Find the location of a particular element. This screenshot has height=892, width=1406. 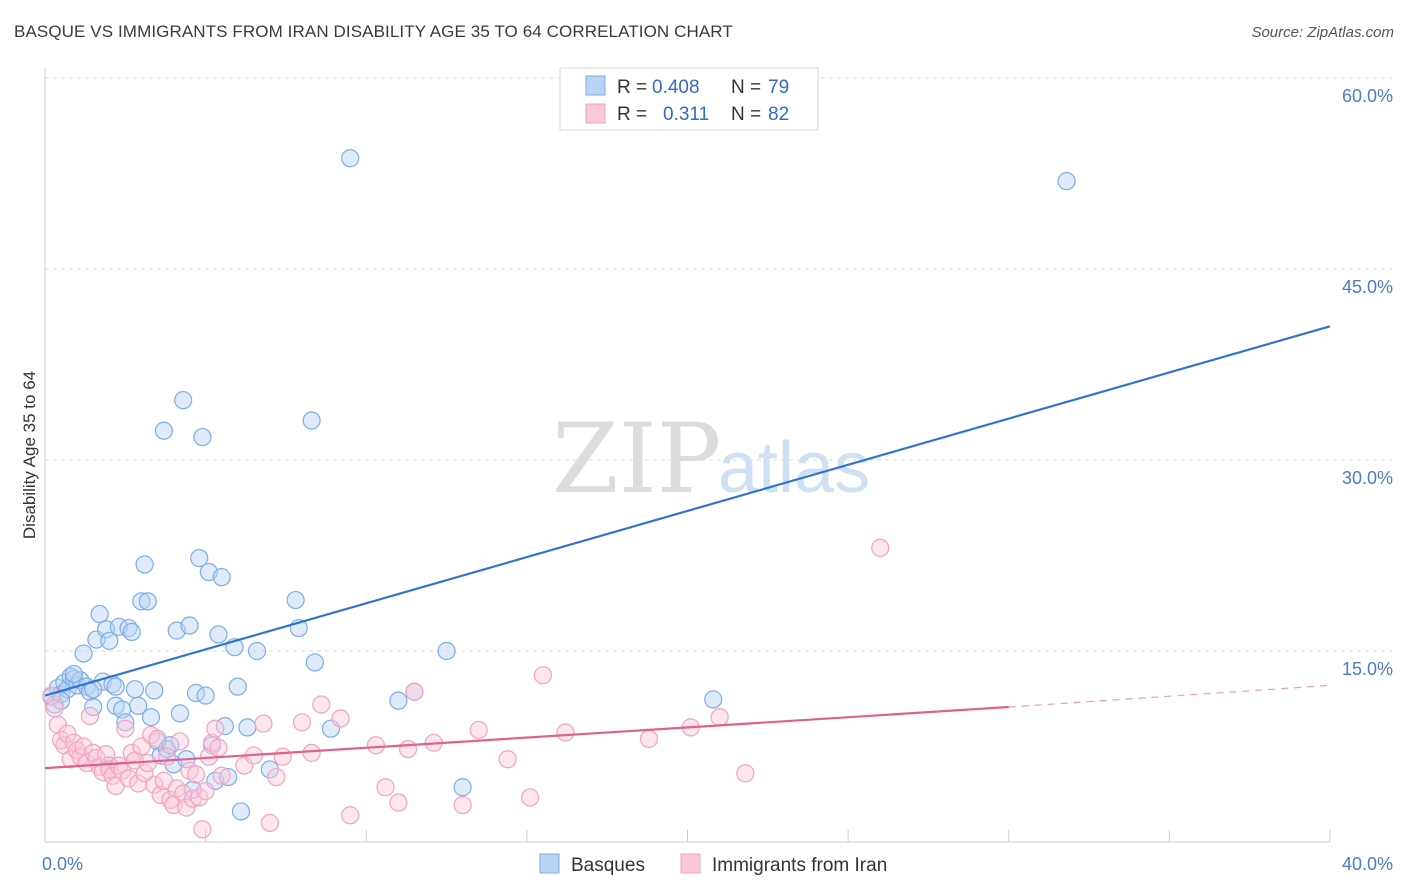

trend-line-iran-extension is located at coordinates (1169, 696).